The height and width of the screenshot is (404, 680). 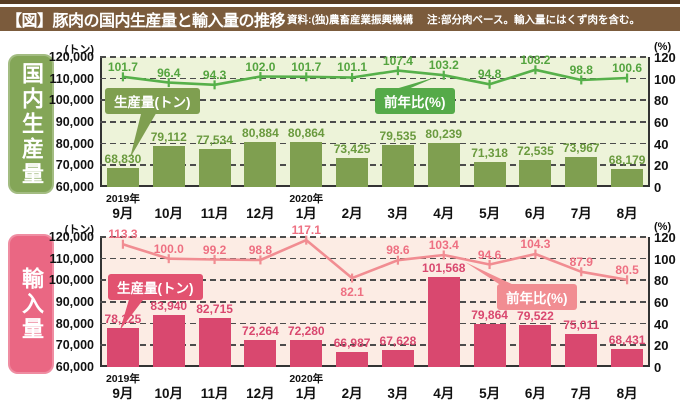 What do you see at coordinates (581, 325) in the screenshot?
I see `bar-value-label: 75,011` at bounding box center [581, 325].